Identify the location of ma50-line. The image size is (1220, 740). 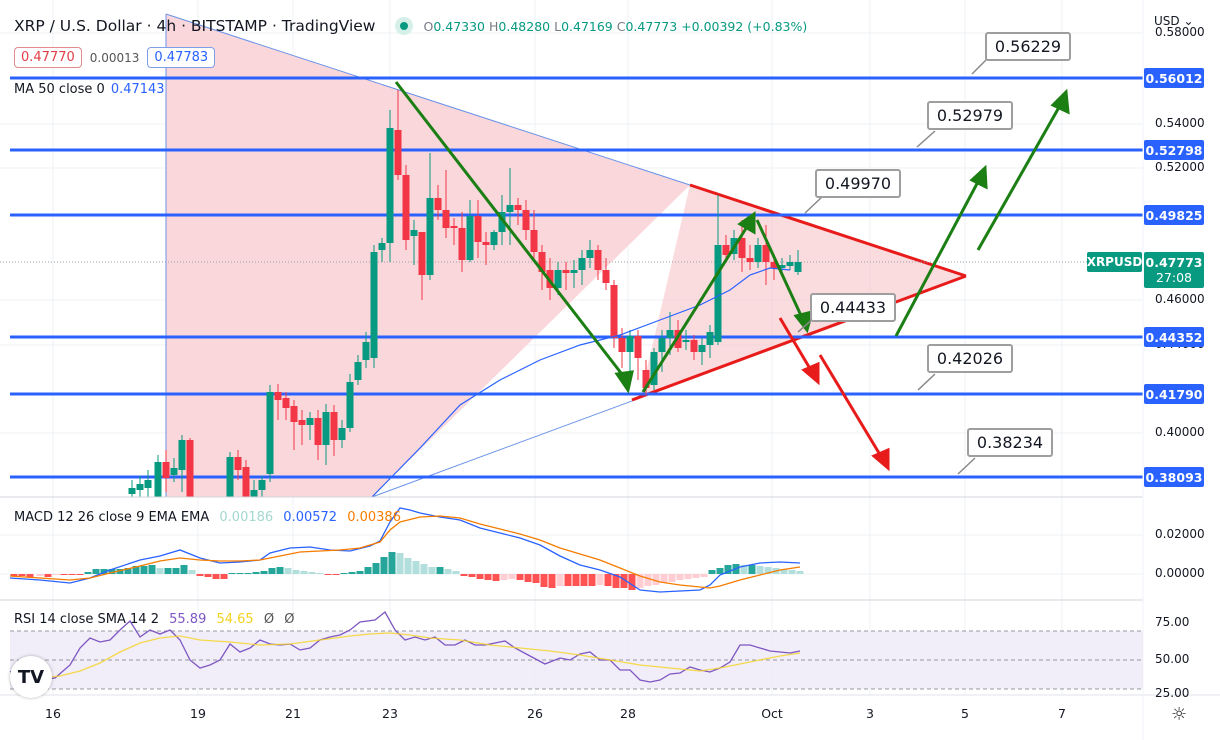
(581, 382).